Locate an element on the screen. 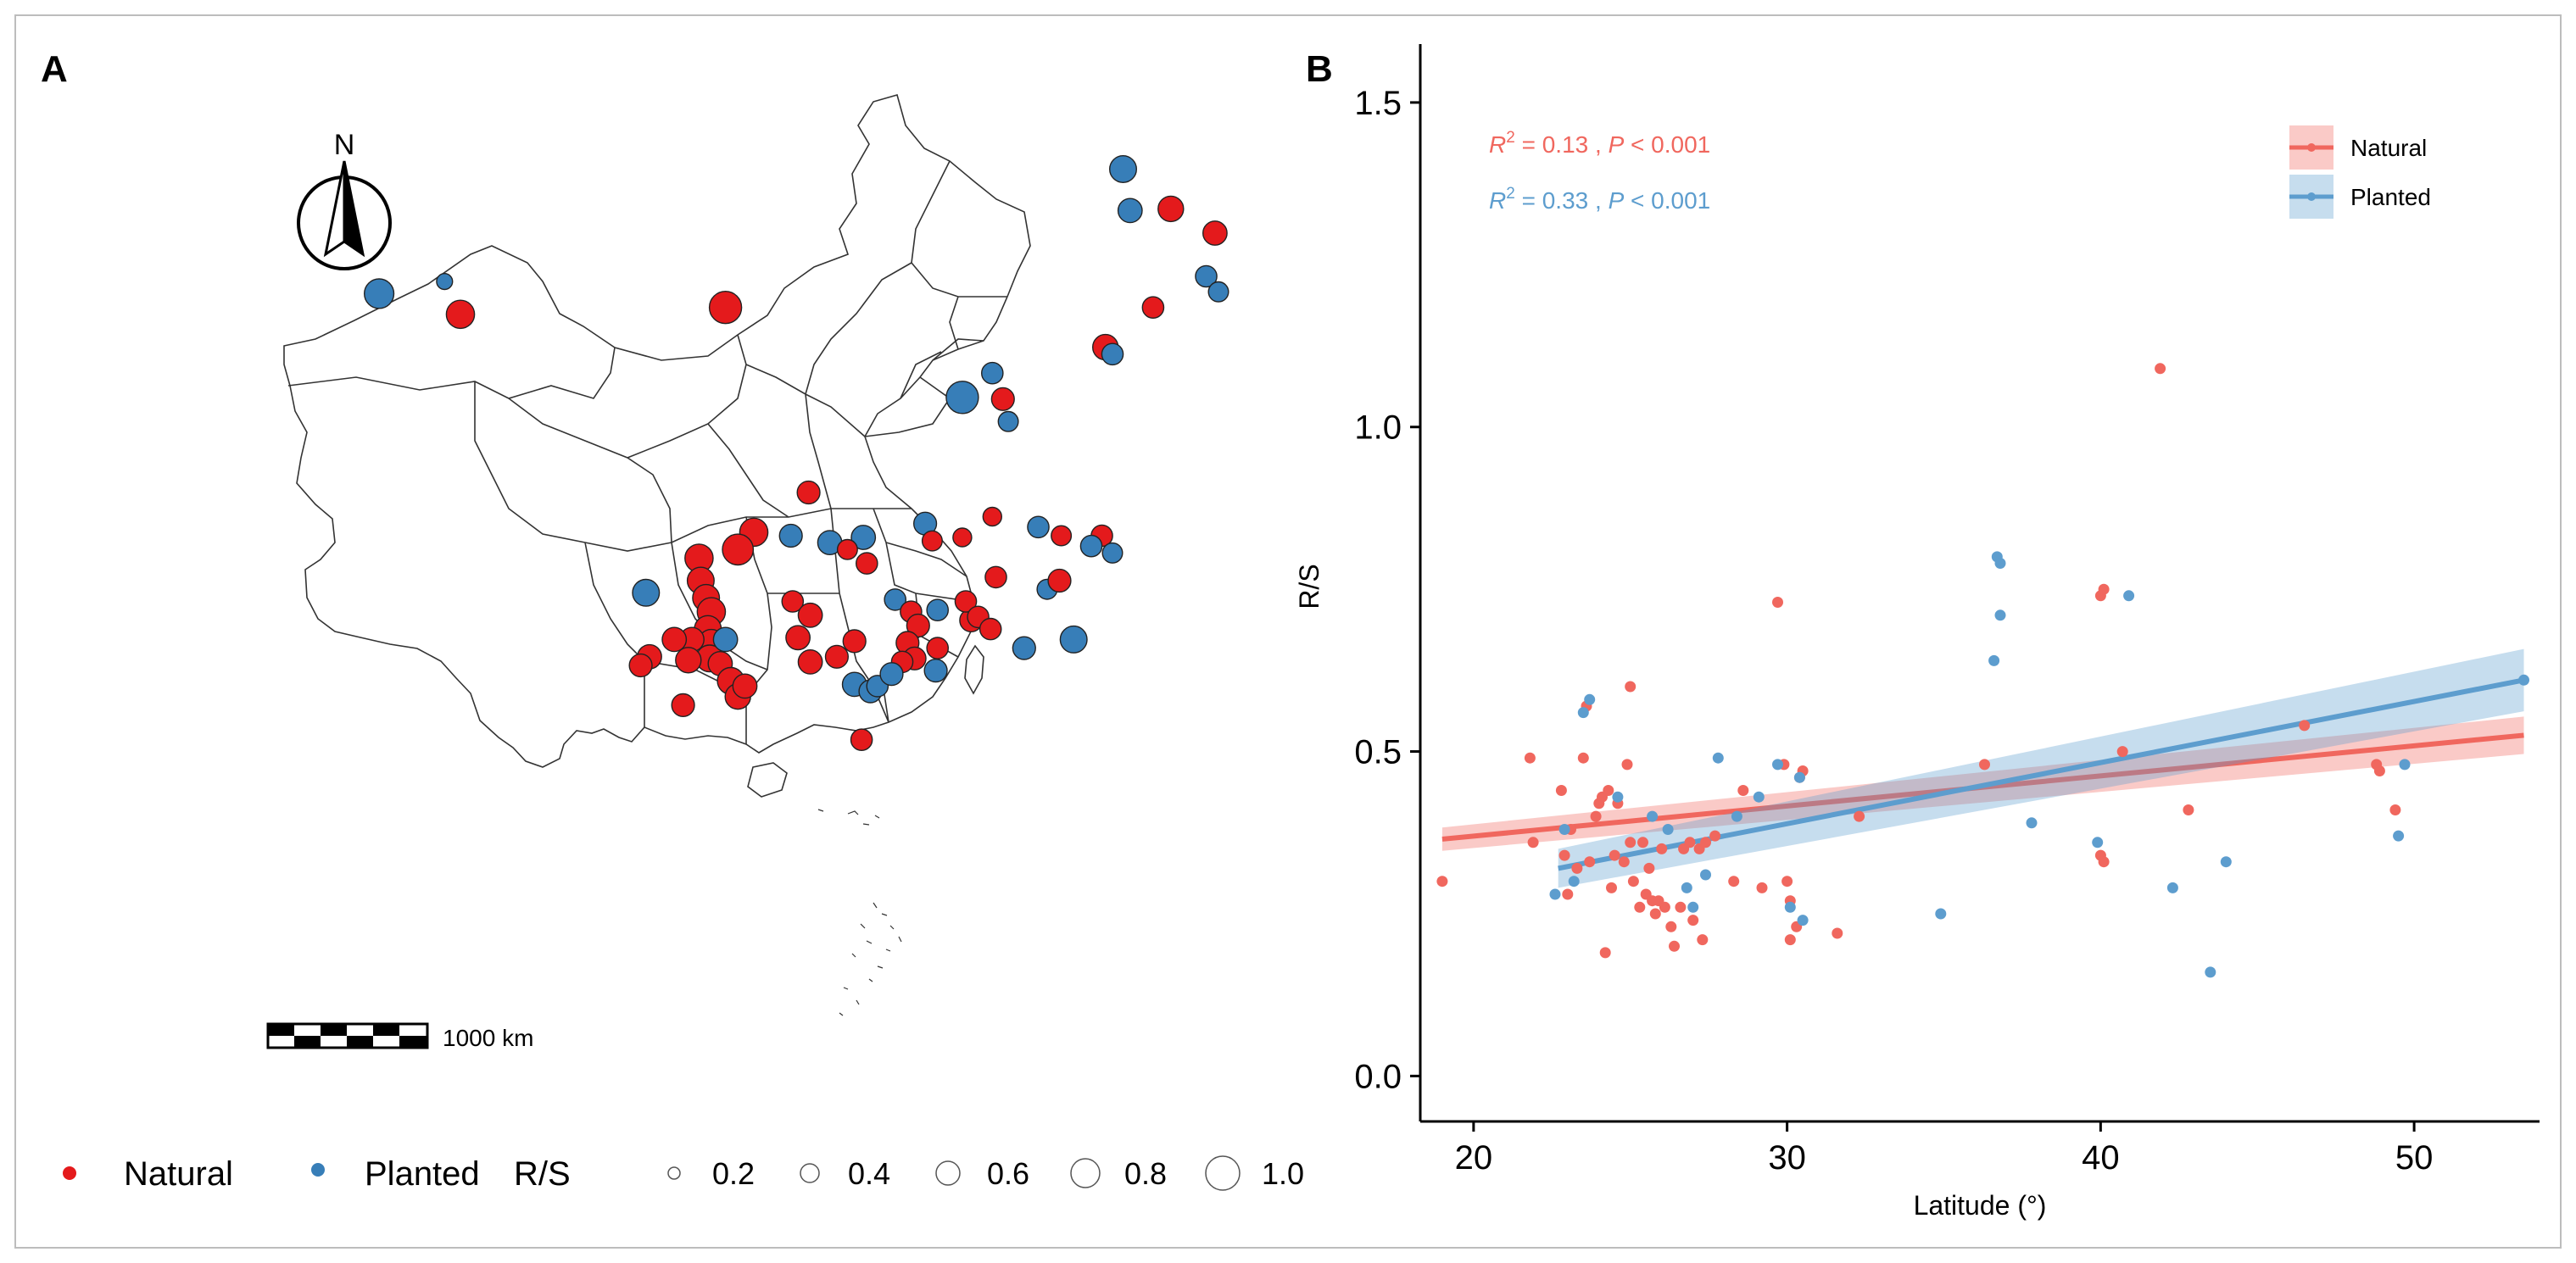 Image resolution: width=2576 pixels, height=1263 pixels. regression-fits is located at coordinates (1983, 768).